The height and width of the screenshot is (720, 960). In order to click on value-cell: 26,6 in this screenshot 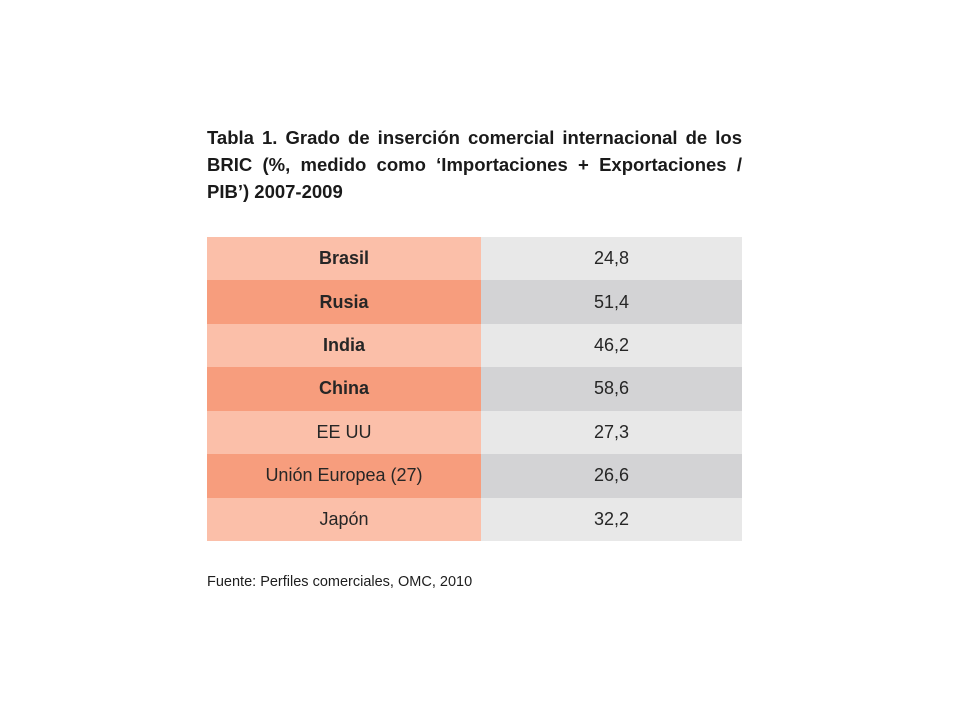, I will do `click(611, 476)`.